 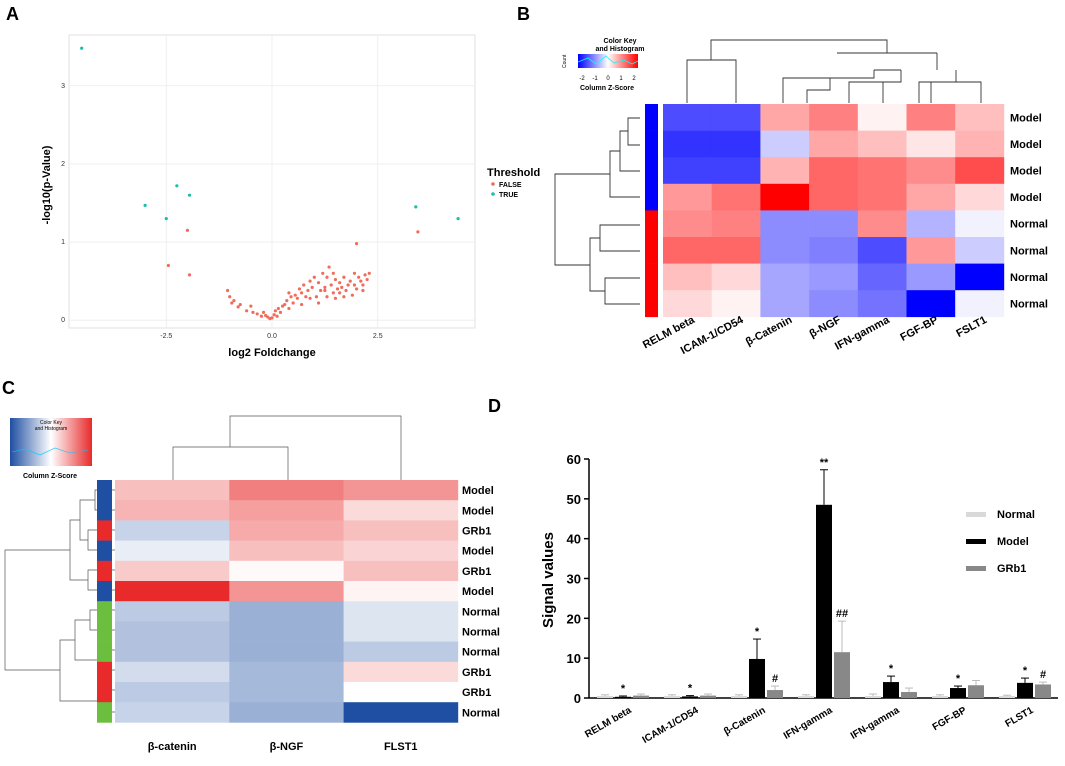 I want to click on heatmap-c-row-groups, so click(x=104, y=601).